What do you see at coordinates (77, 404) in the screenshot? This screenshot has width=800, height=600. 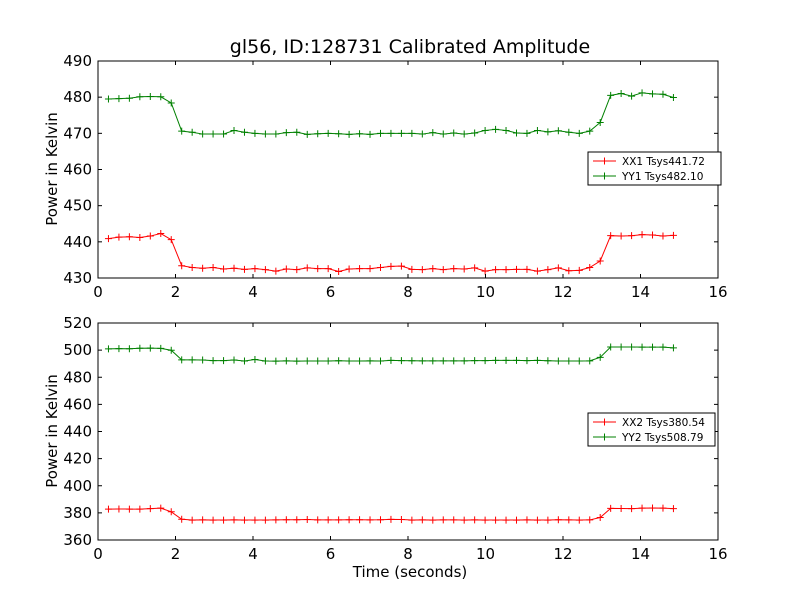 I see `bottom-ytick-label: 460` at bounding box center [77, 404].